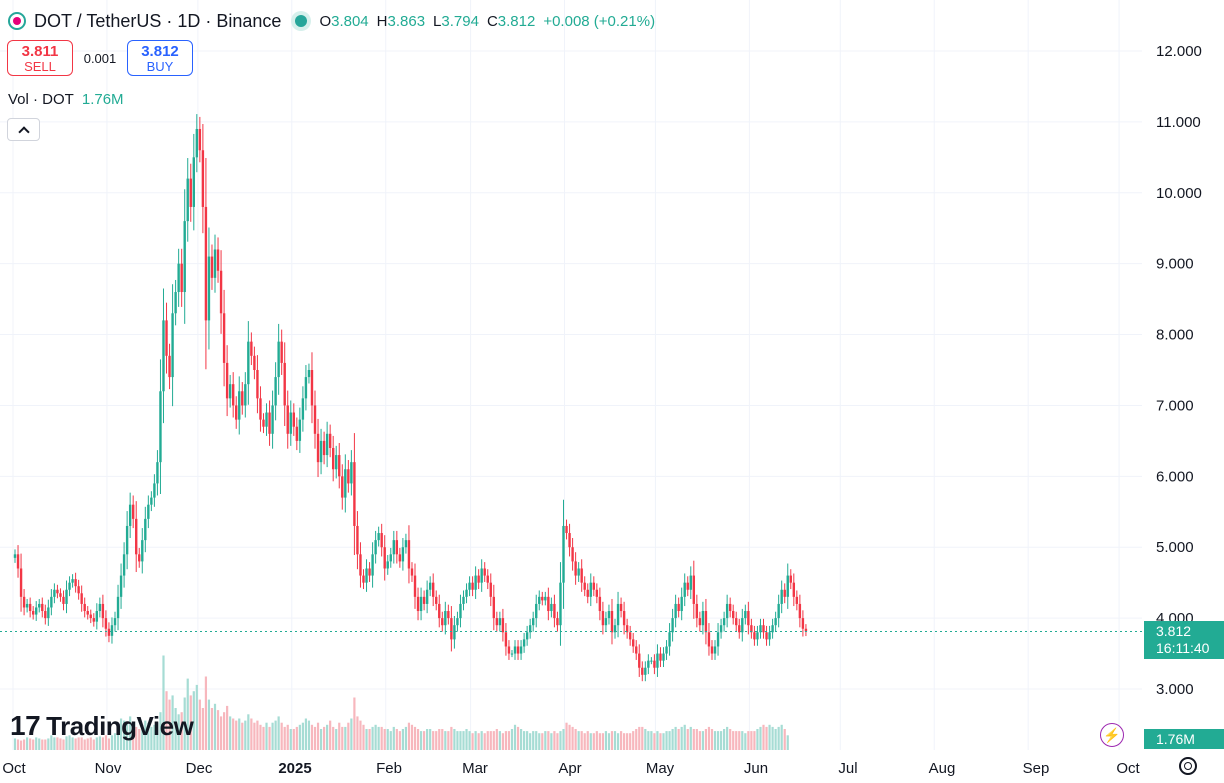 The image size is (1224, 783). What do you see at coordinates (1112, 735) in the screenshot?
I see `lightning-icon: ⚡` at bounding box center [1112, 735].